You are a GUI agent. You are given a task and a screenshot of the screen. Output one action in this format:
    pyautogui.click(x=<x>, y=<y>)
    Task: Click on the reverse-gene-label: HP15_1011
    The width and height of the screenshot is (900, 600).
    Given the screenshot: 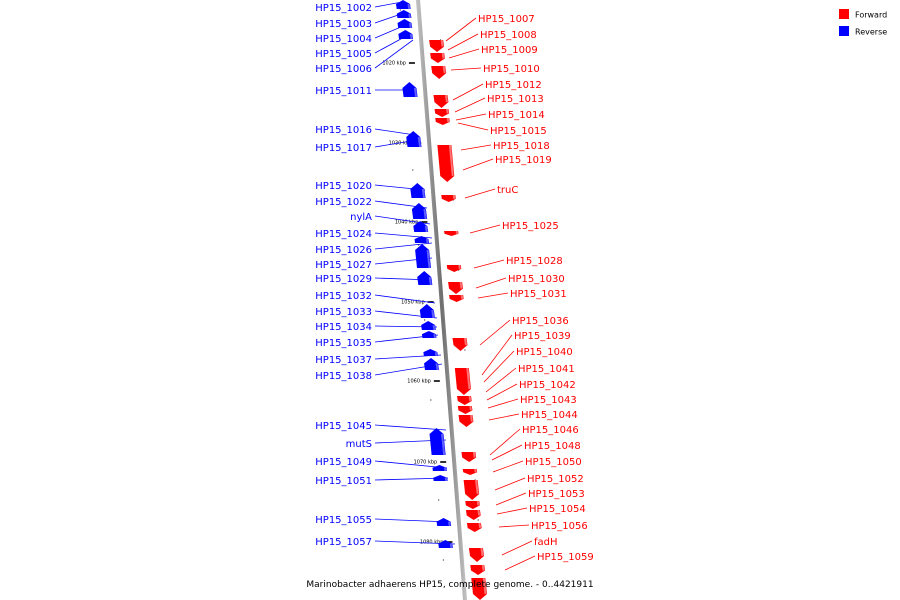 What is the action you would take?
    pyautogui.click(x=343, y=91)
    